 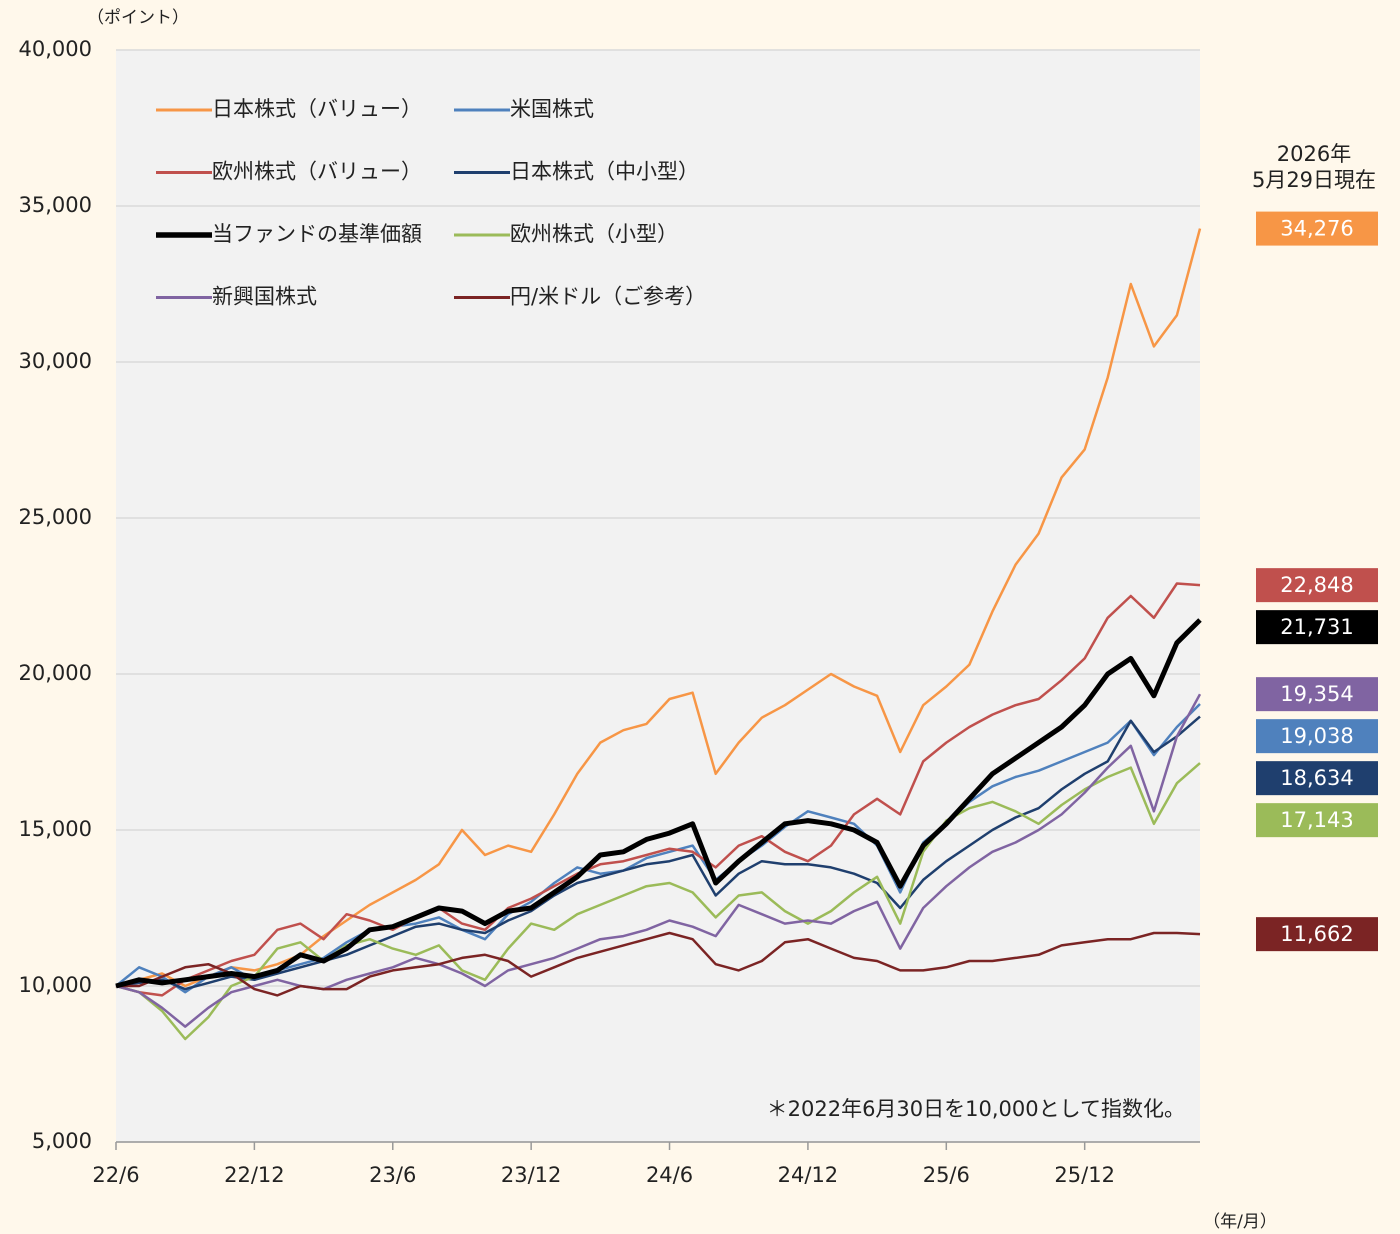 I want to click on series-line, so click(x=658, y=964).